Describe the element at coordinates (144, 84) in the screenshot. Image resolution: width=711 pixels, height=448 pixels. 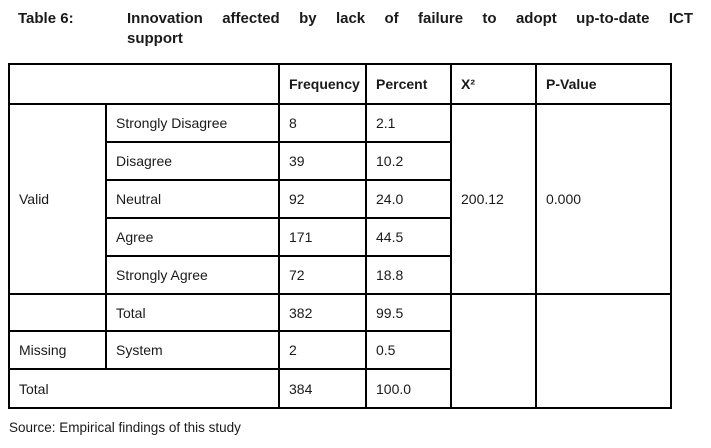
I see `header-blank-cell` at that location.